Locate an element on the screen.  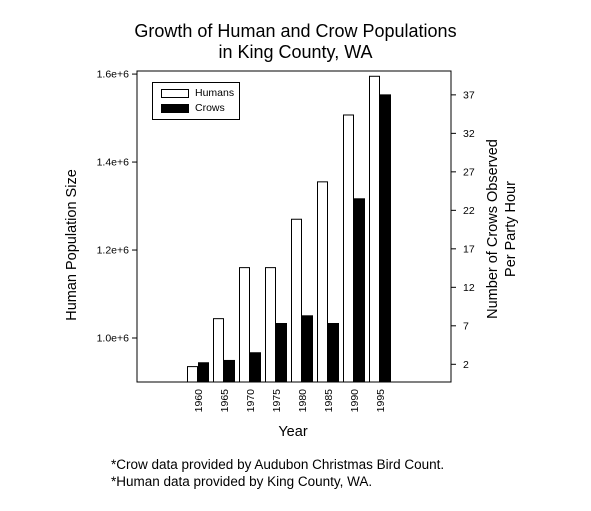
legend-label-humans: Humans is located at coordinates (215, 93).